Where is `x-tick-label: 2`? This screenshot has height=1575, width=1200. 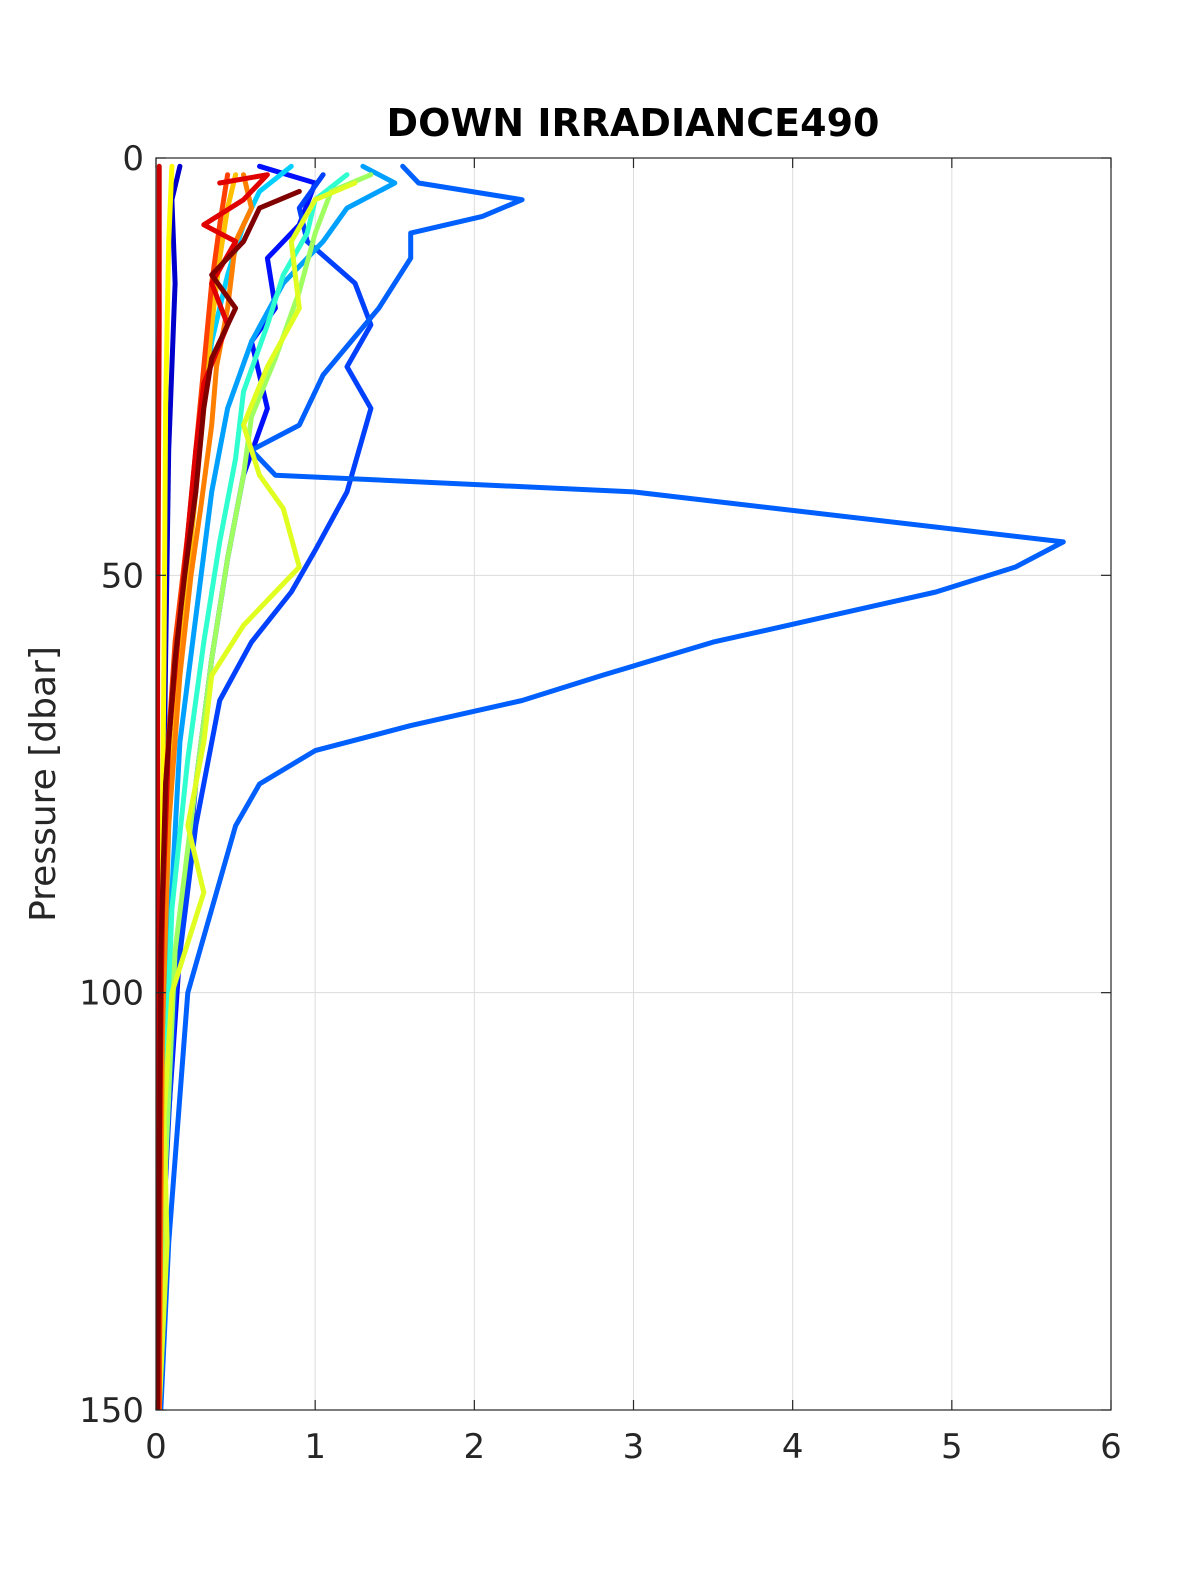 x-tick-label: 2 is located at coordinates (475, 1447).